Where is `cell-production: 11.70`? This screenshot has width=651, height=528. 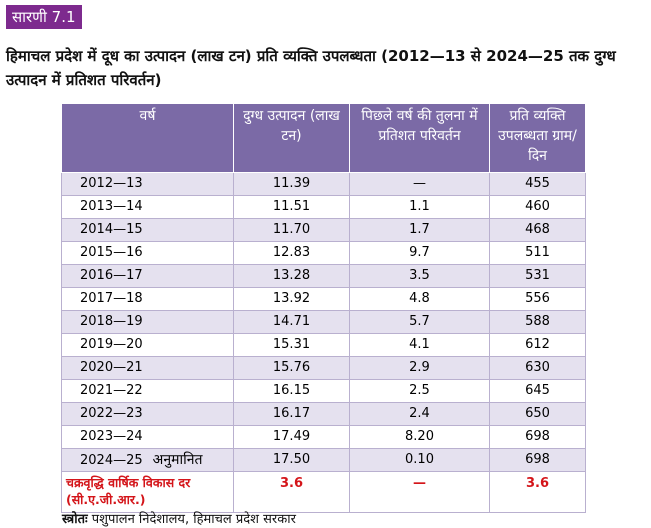
cell-production: 11.70 is located at coordinates (291, 230).